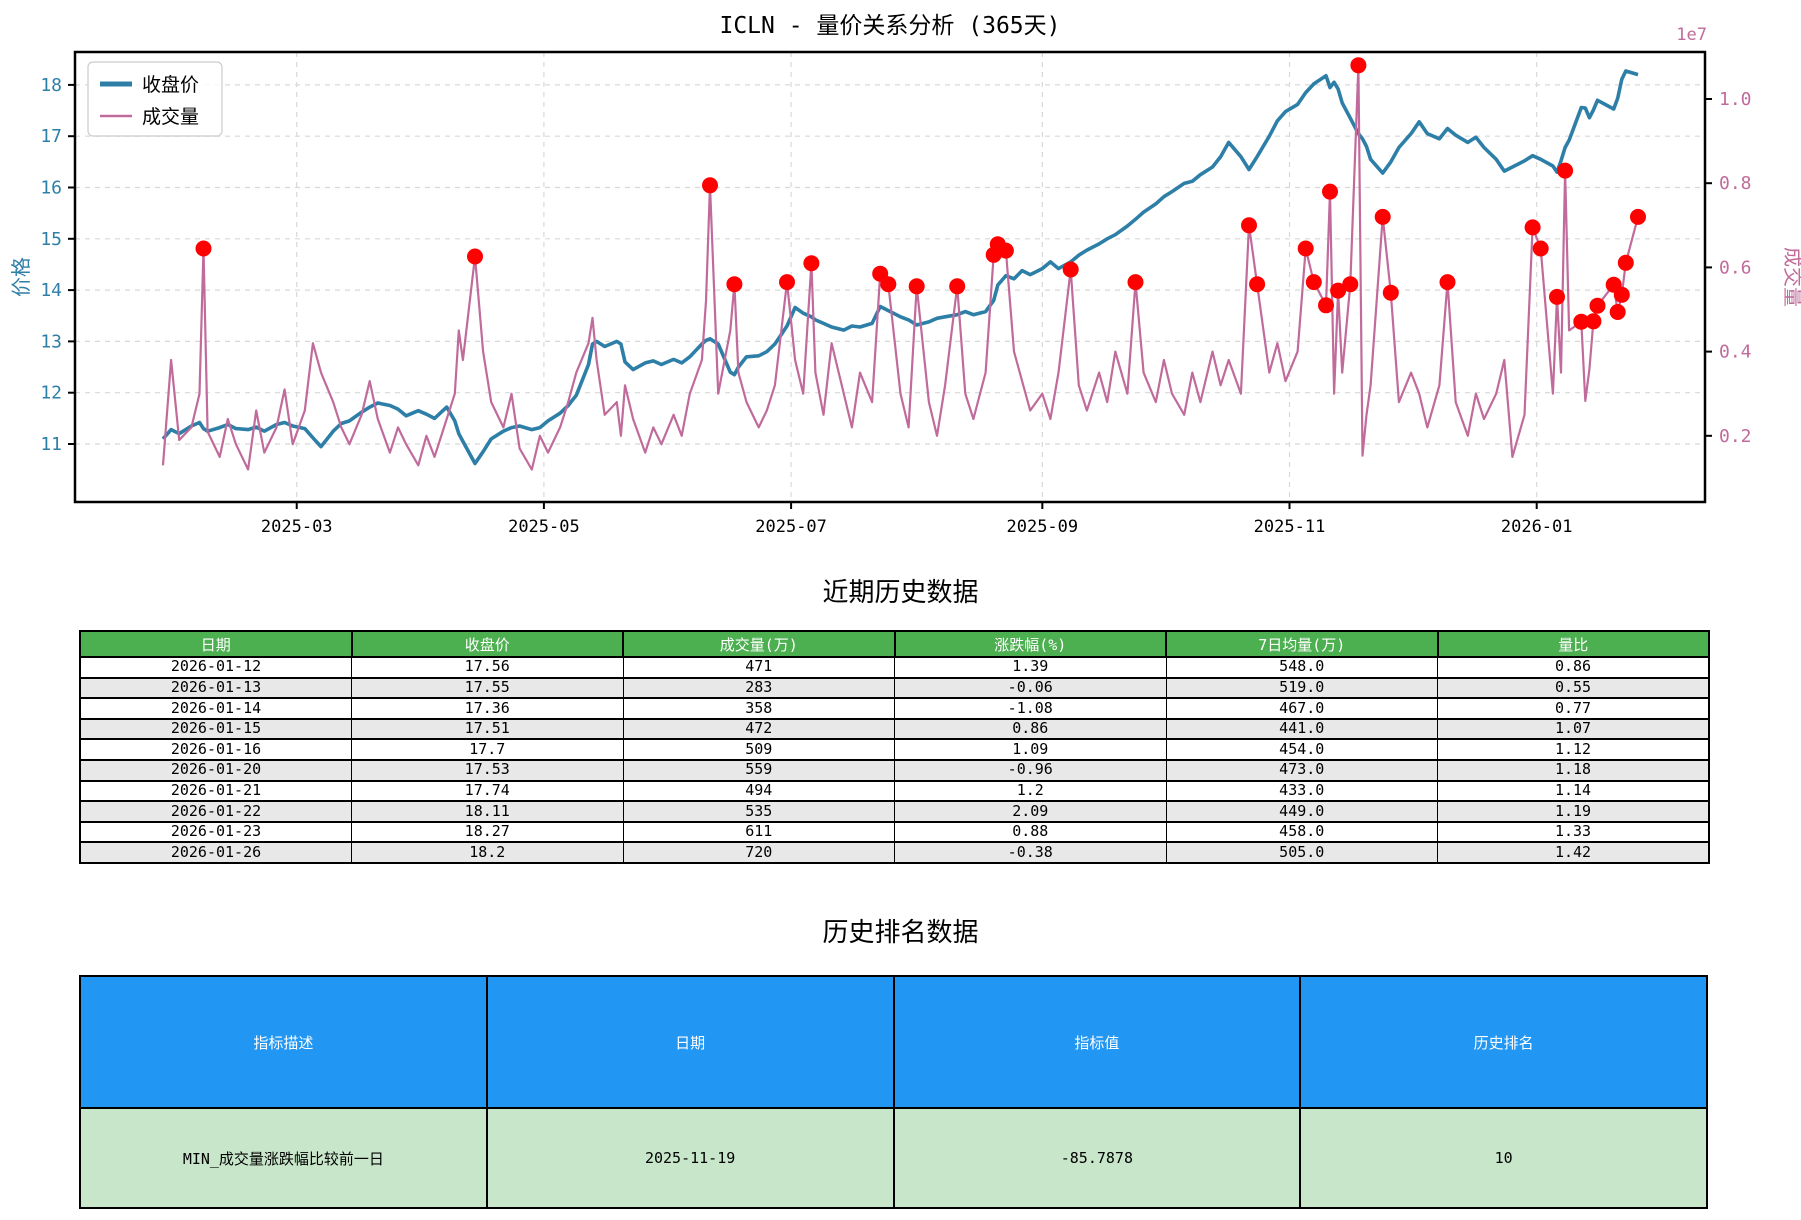  I want to click on table-row: 2026-01-12 17.56 471 1.39 548.0 0.86, so click(894, 667).